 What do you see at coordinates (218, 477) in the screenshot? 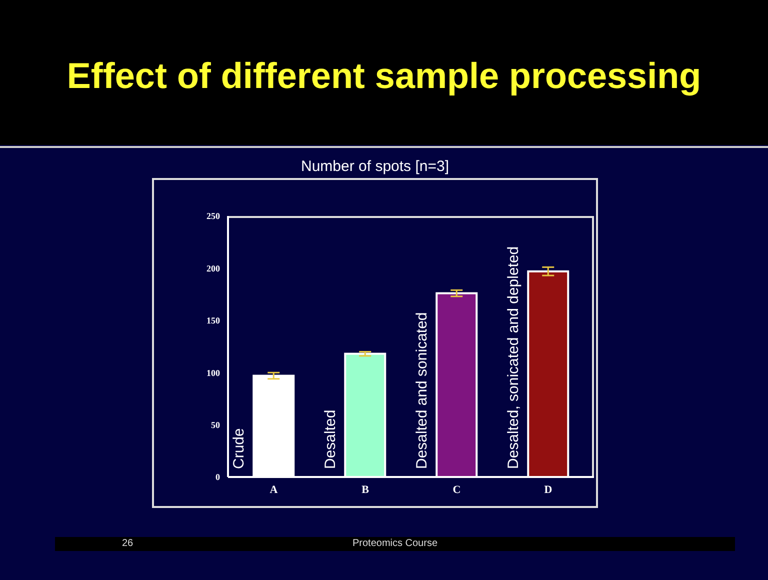
I see `y-tick-label: 0` at bounding box center [218, 477].